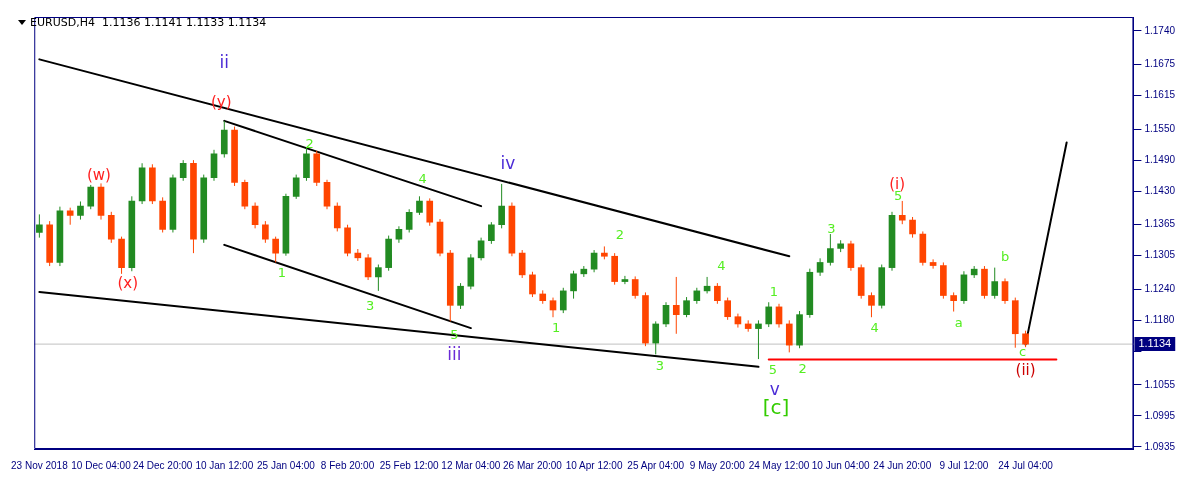 The image size is (1190, 483). What do you see at coordinates (347, 465) in the screenshot?
I see `x-tick-label: 8 Feb 20:00` at bounding box center [347, 465].